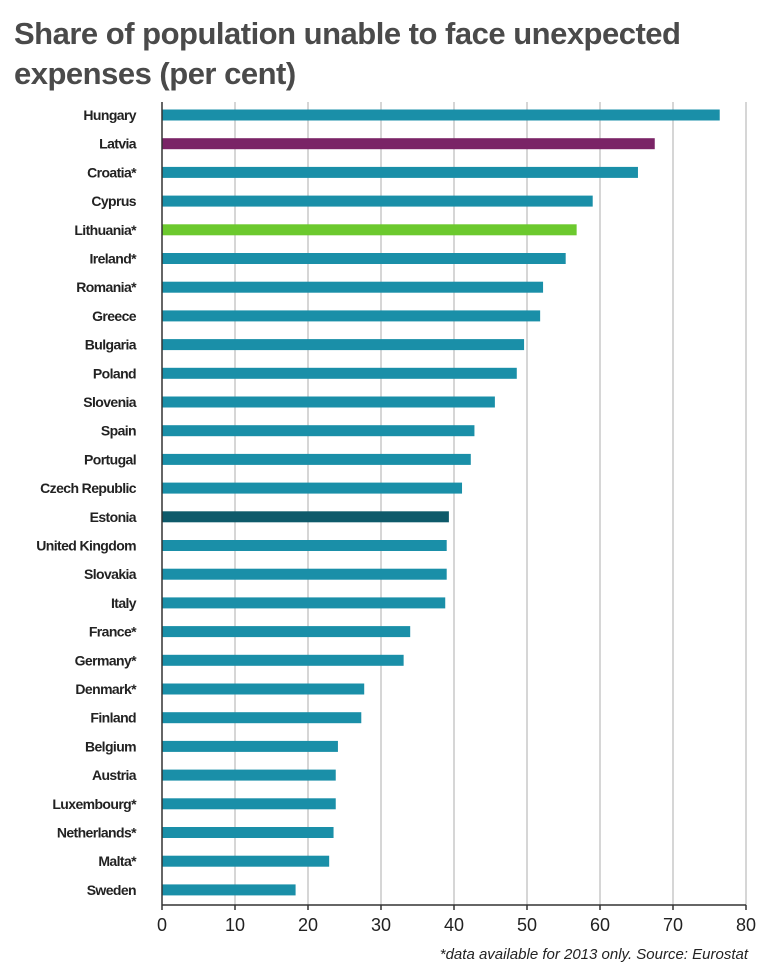 The width and height of the screenshot is (766, 976). What do you see at coordinates (86, 546) in the screenshot?
I see `category-label: United Kingdom` at bounding box center [86, 546].